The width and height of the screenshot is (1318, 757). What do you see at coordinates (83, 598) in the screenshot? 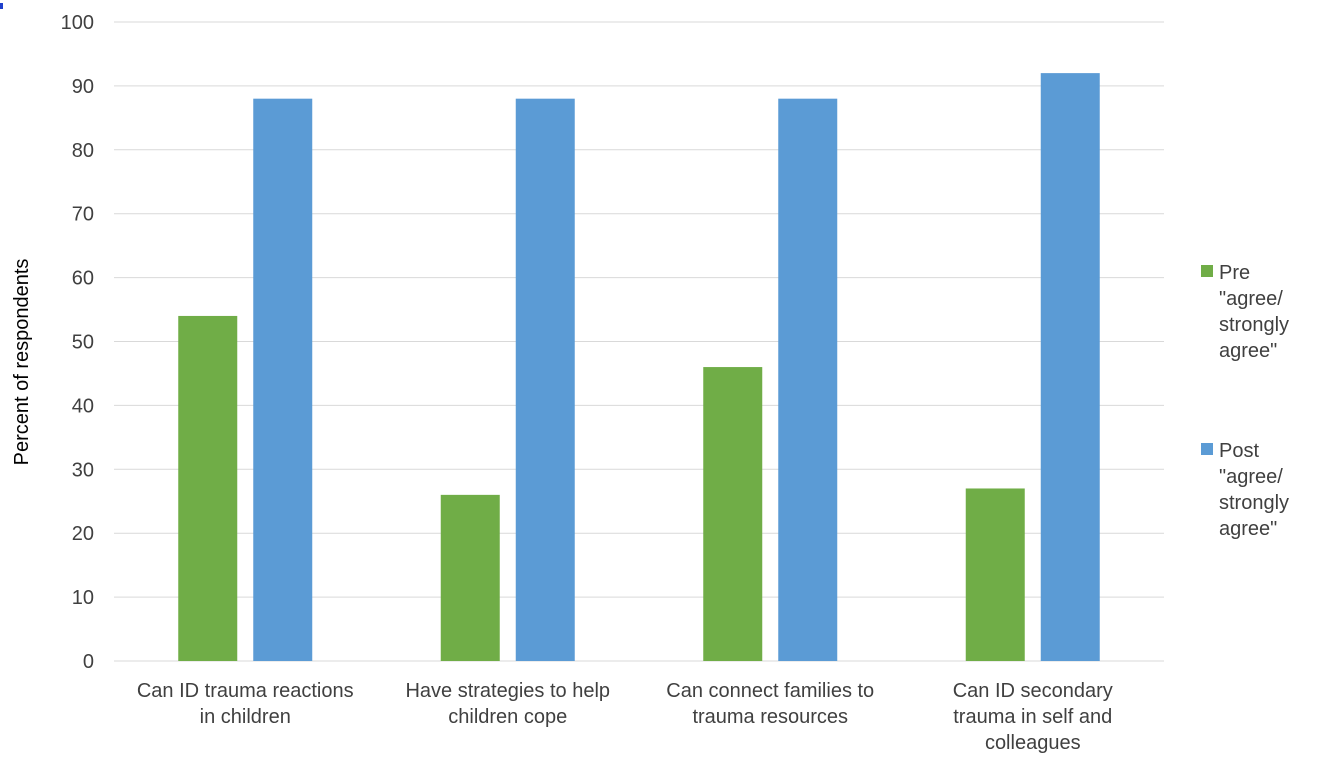
I see `y-tick-label: 10` at bounding box center [83, 598].